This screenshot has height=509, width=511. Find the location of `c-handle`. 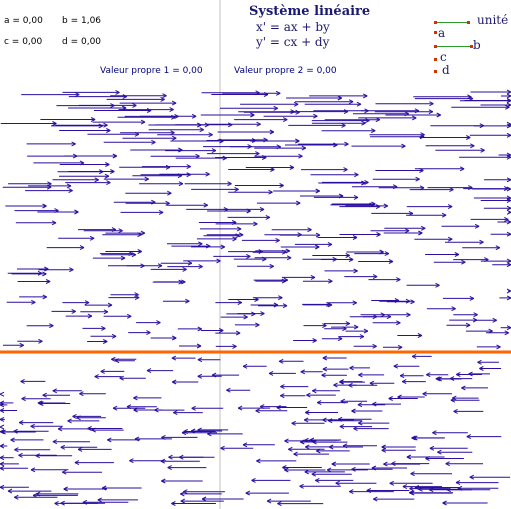

c-handle is located at coordinates (435, 59).